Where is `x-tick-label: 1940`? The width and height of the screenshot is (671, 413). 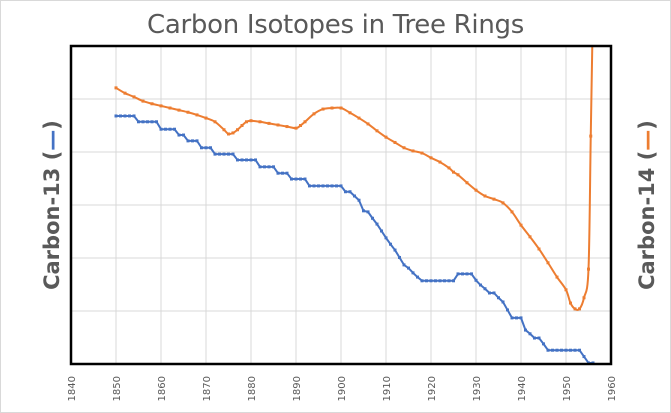
x-tick-label: 1940 is located at coordinates (522, 388).